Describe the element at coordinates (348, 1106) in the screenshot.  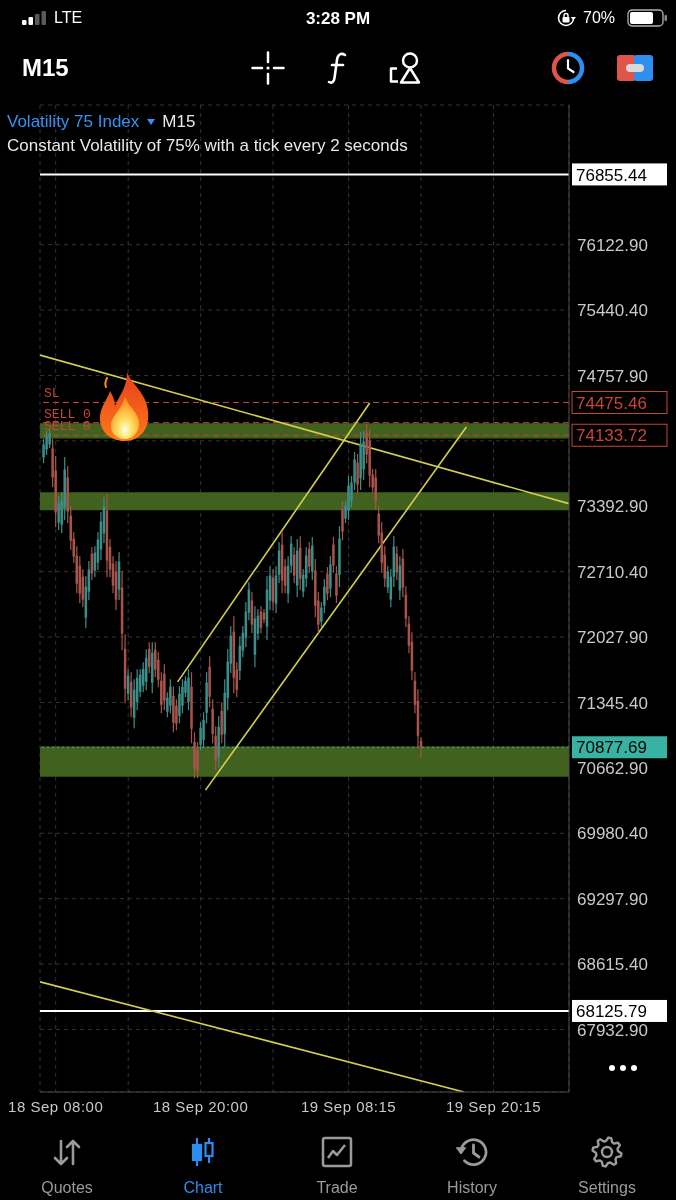
I see `x-tick-label: 19 Sep 08:15` at that location.